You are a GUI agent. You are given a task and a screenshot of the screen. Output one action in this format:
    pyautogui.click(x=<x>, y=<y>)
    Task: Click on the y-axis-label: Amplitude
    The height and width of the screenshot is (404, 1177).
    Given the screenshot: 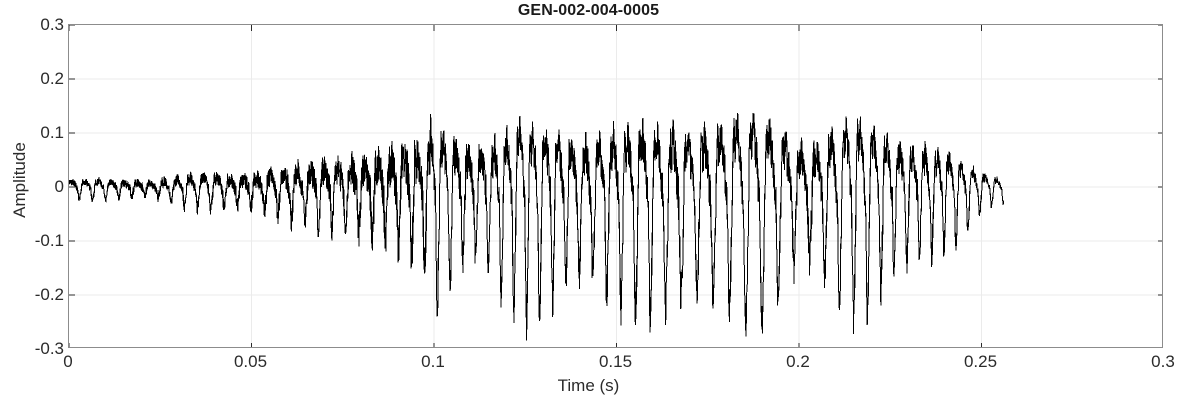 What is the action you would take?
    pyautogui.click(x=19, y=180)
    